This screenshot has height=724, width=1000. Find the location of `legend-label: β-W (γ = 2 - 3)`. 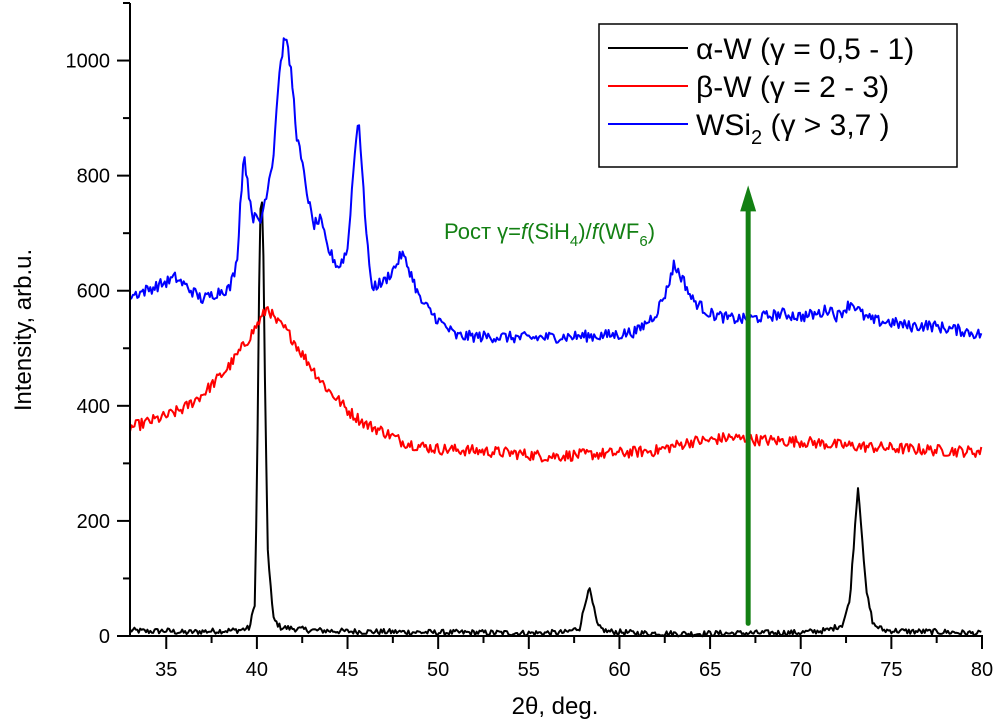

legend-label: β-W (γ = 2 - 3) is located at coordinates (792, 87).